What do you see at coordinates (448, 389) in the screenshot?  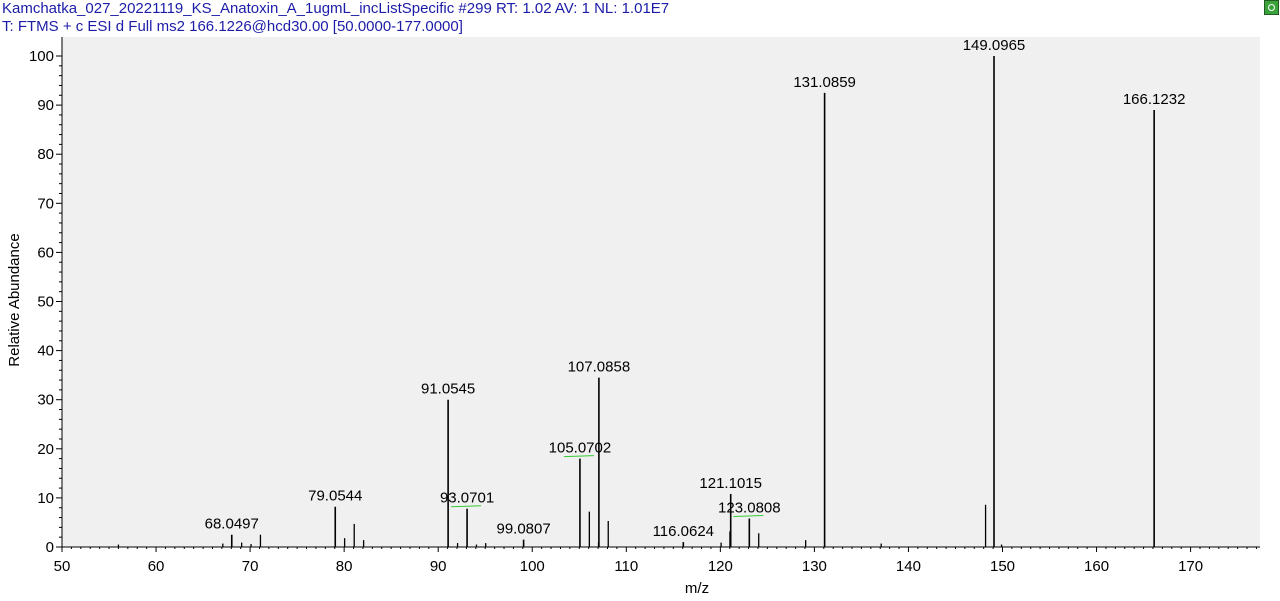 I see `peak-label: 91.0545` at bounding box center [448, 389].